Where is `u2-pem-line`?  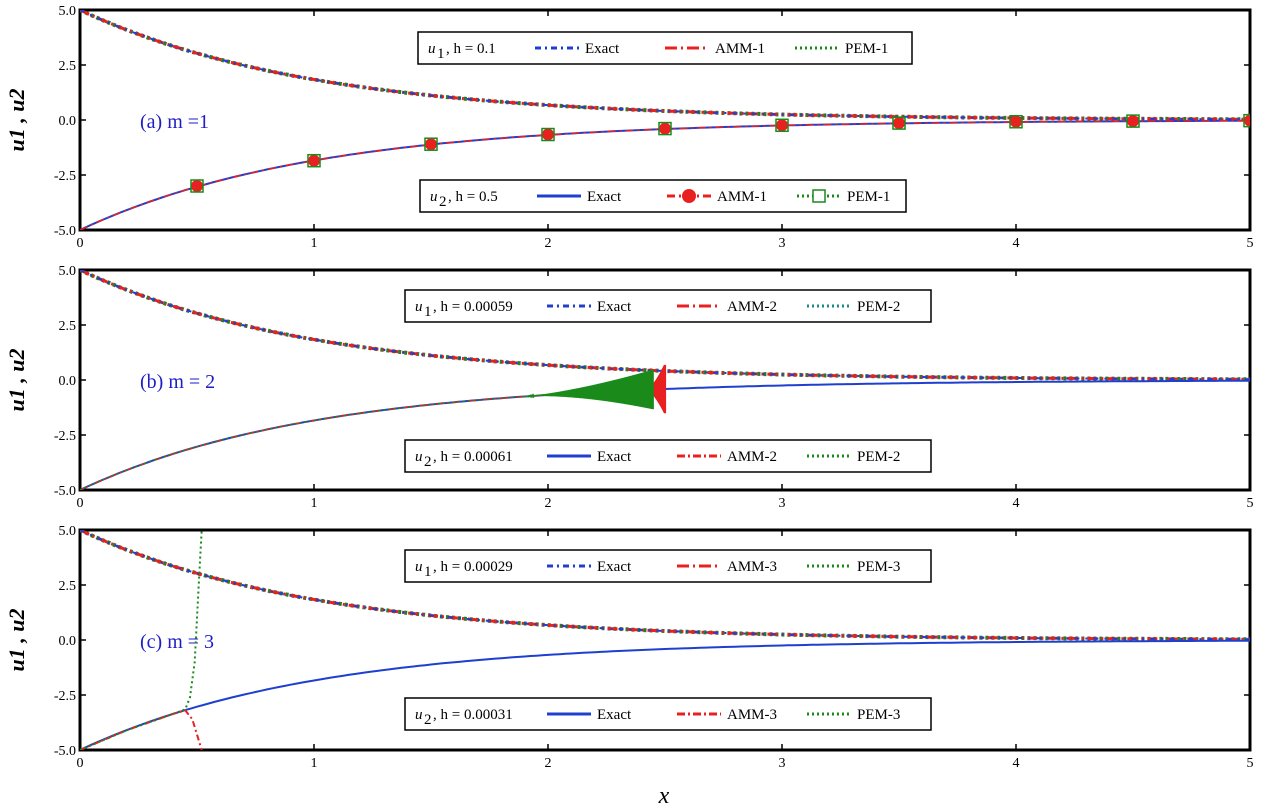 u2-pem-line is located at coordinates (141, 640).